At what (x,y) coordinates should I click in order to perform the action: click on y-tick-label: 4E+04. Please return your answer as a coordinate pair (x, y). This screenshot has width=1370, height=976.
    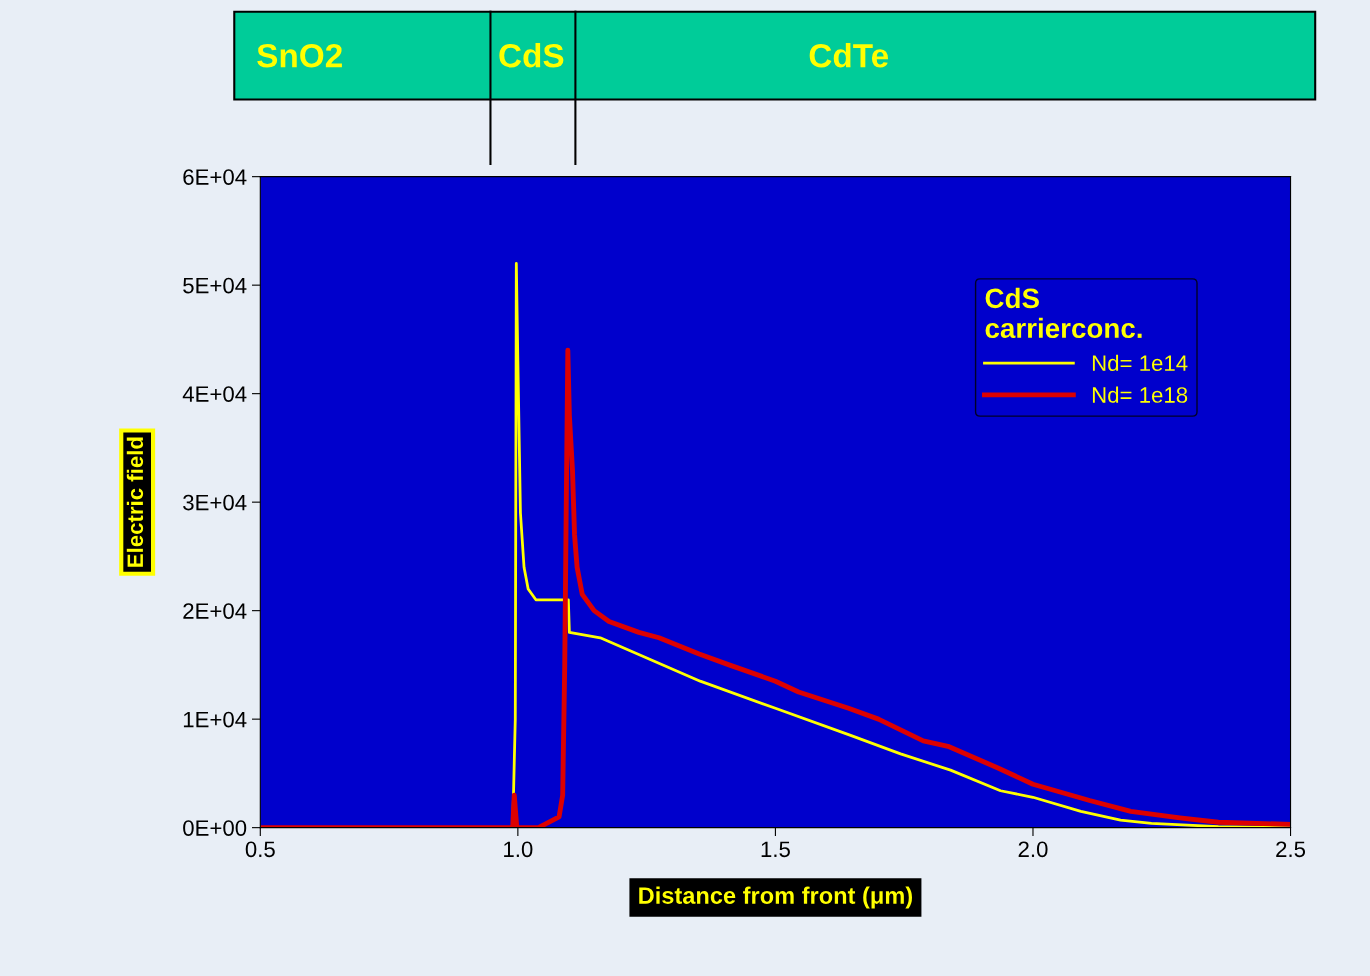
    Looking at the image, I should click on (214, 394).